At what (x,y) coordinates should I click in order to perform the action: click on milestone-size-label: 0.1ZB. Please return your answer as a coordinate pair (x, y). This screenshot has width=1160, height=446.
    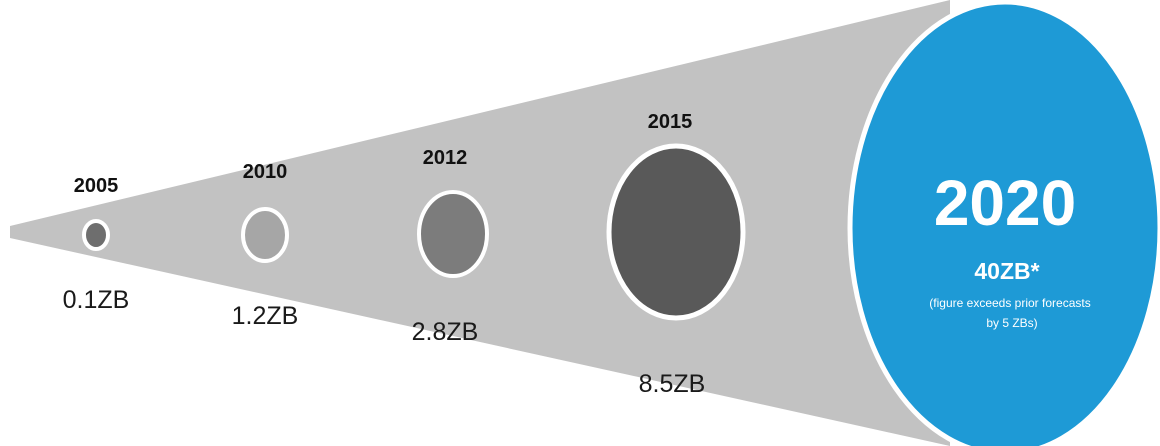
    Looking at the image, I should click on (96, 300).